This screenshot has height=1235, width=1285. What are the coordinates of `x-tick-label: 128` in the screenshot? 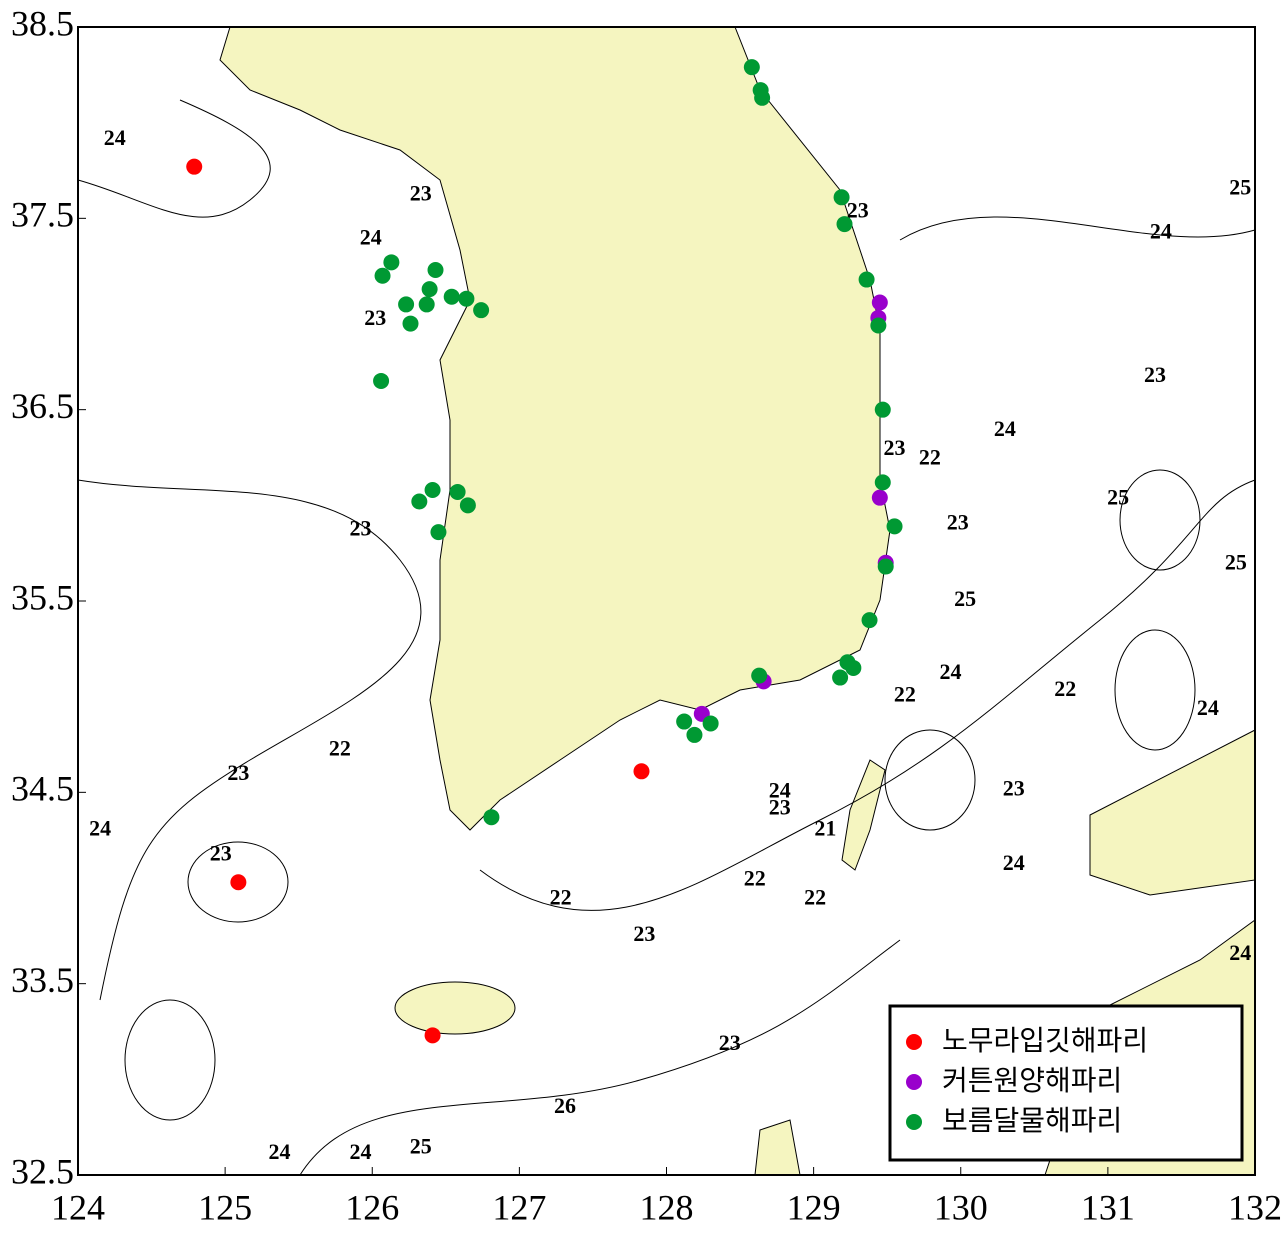 It's located at (667, 1207).